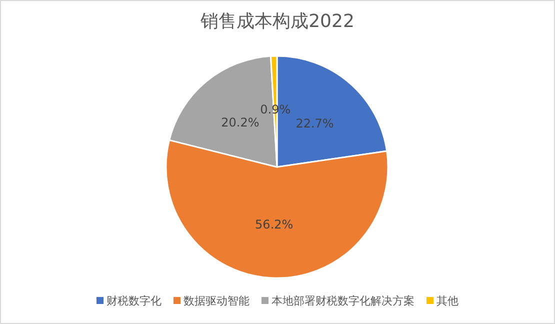 This screenshot has height=324, width=555. I want to click on data-label: 56.2%, so click(274, 225).